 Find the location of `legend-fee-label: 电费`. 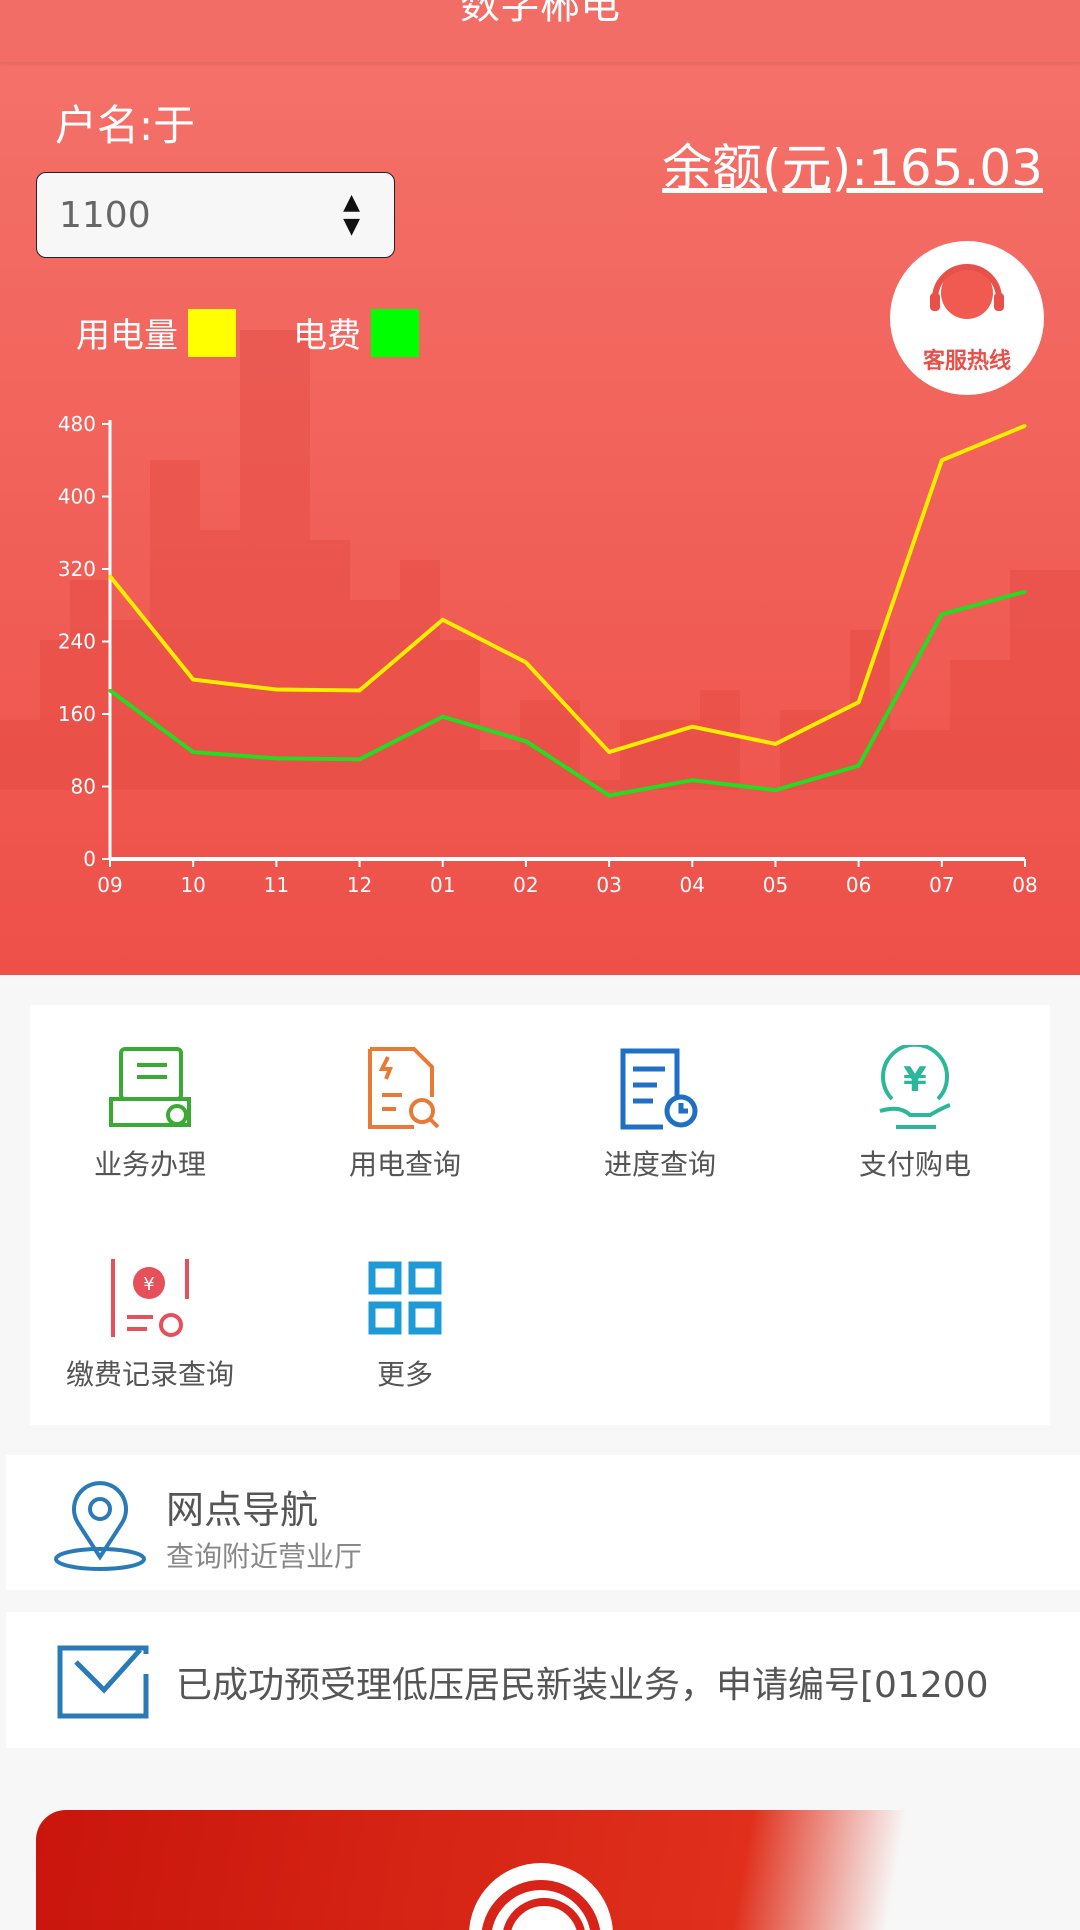

legend-fee-label: 电费 is located at coordinates (327, 336).